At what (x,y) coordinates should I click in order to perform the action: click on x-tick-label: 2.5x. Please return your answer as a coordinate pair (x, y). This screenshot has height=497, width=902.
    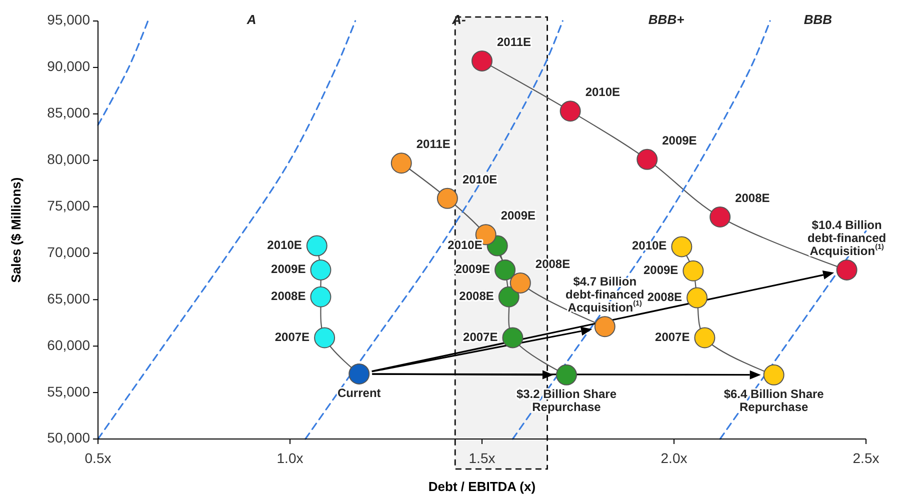
    Looking at the image, I should click on (866, 458).